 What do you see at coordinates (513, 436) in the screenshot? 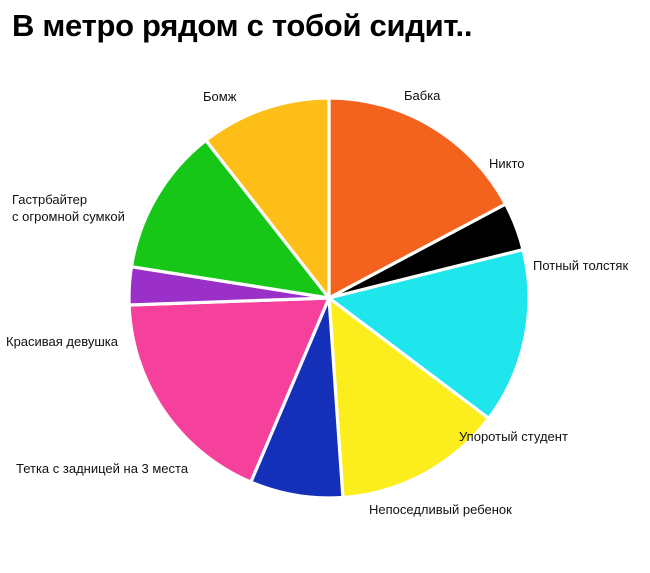
I see `slice-label-uporotyy-student: Упоротый студент` at bounding box center [513, 436].